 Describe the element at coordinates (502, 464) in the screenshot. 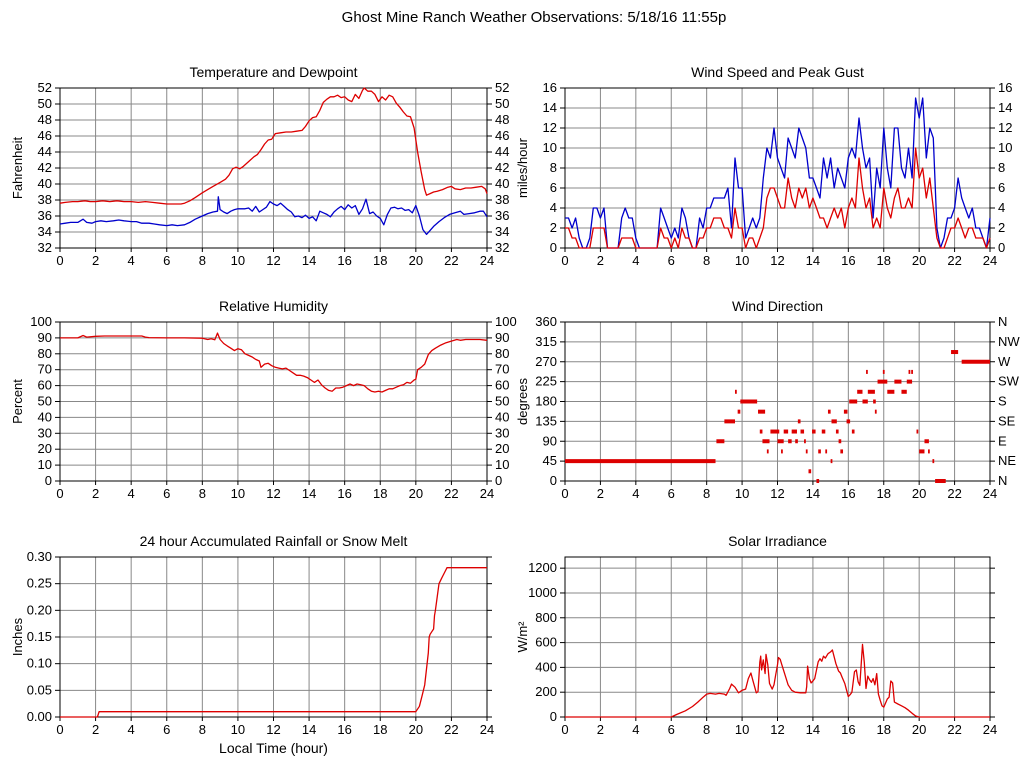

I see `y-tick-label-right: 10` at that location.